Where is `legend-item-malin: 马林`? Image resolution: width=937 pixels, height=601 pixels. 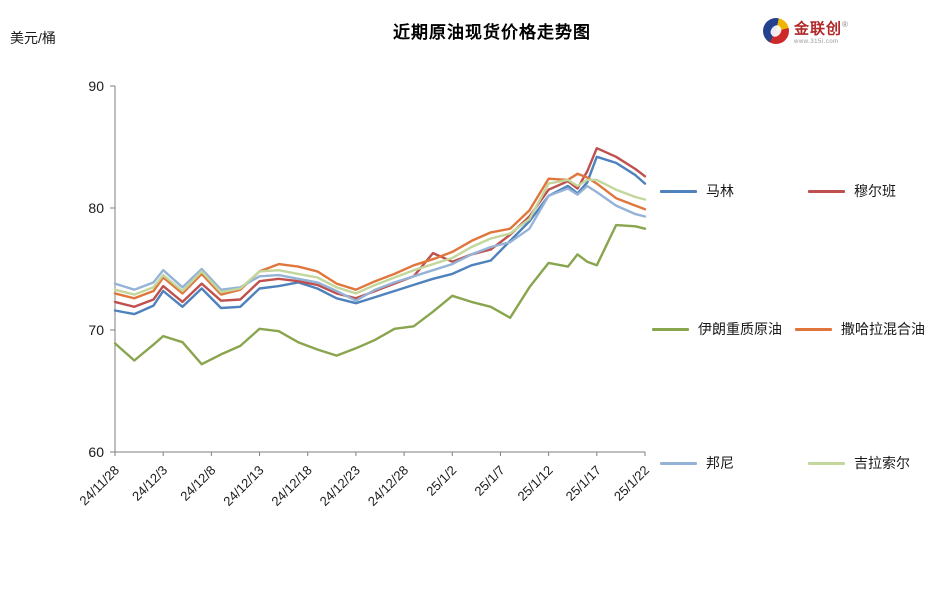
legend-item-malin: 马林 is located at coordinates (697, 191).